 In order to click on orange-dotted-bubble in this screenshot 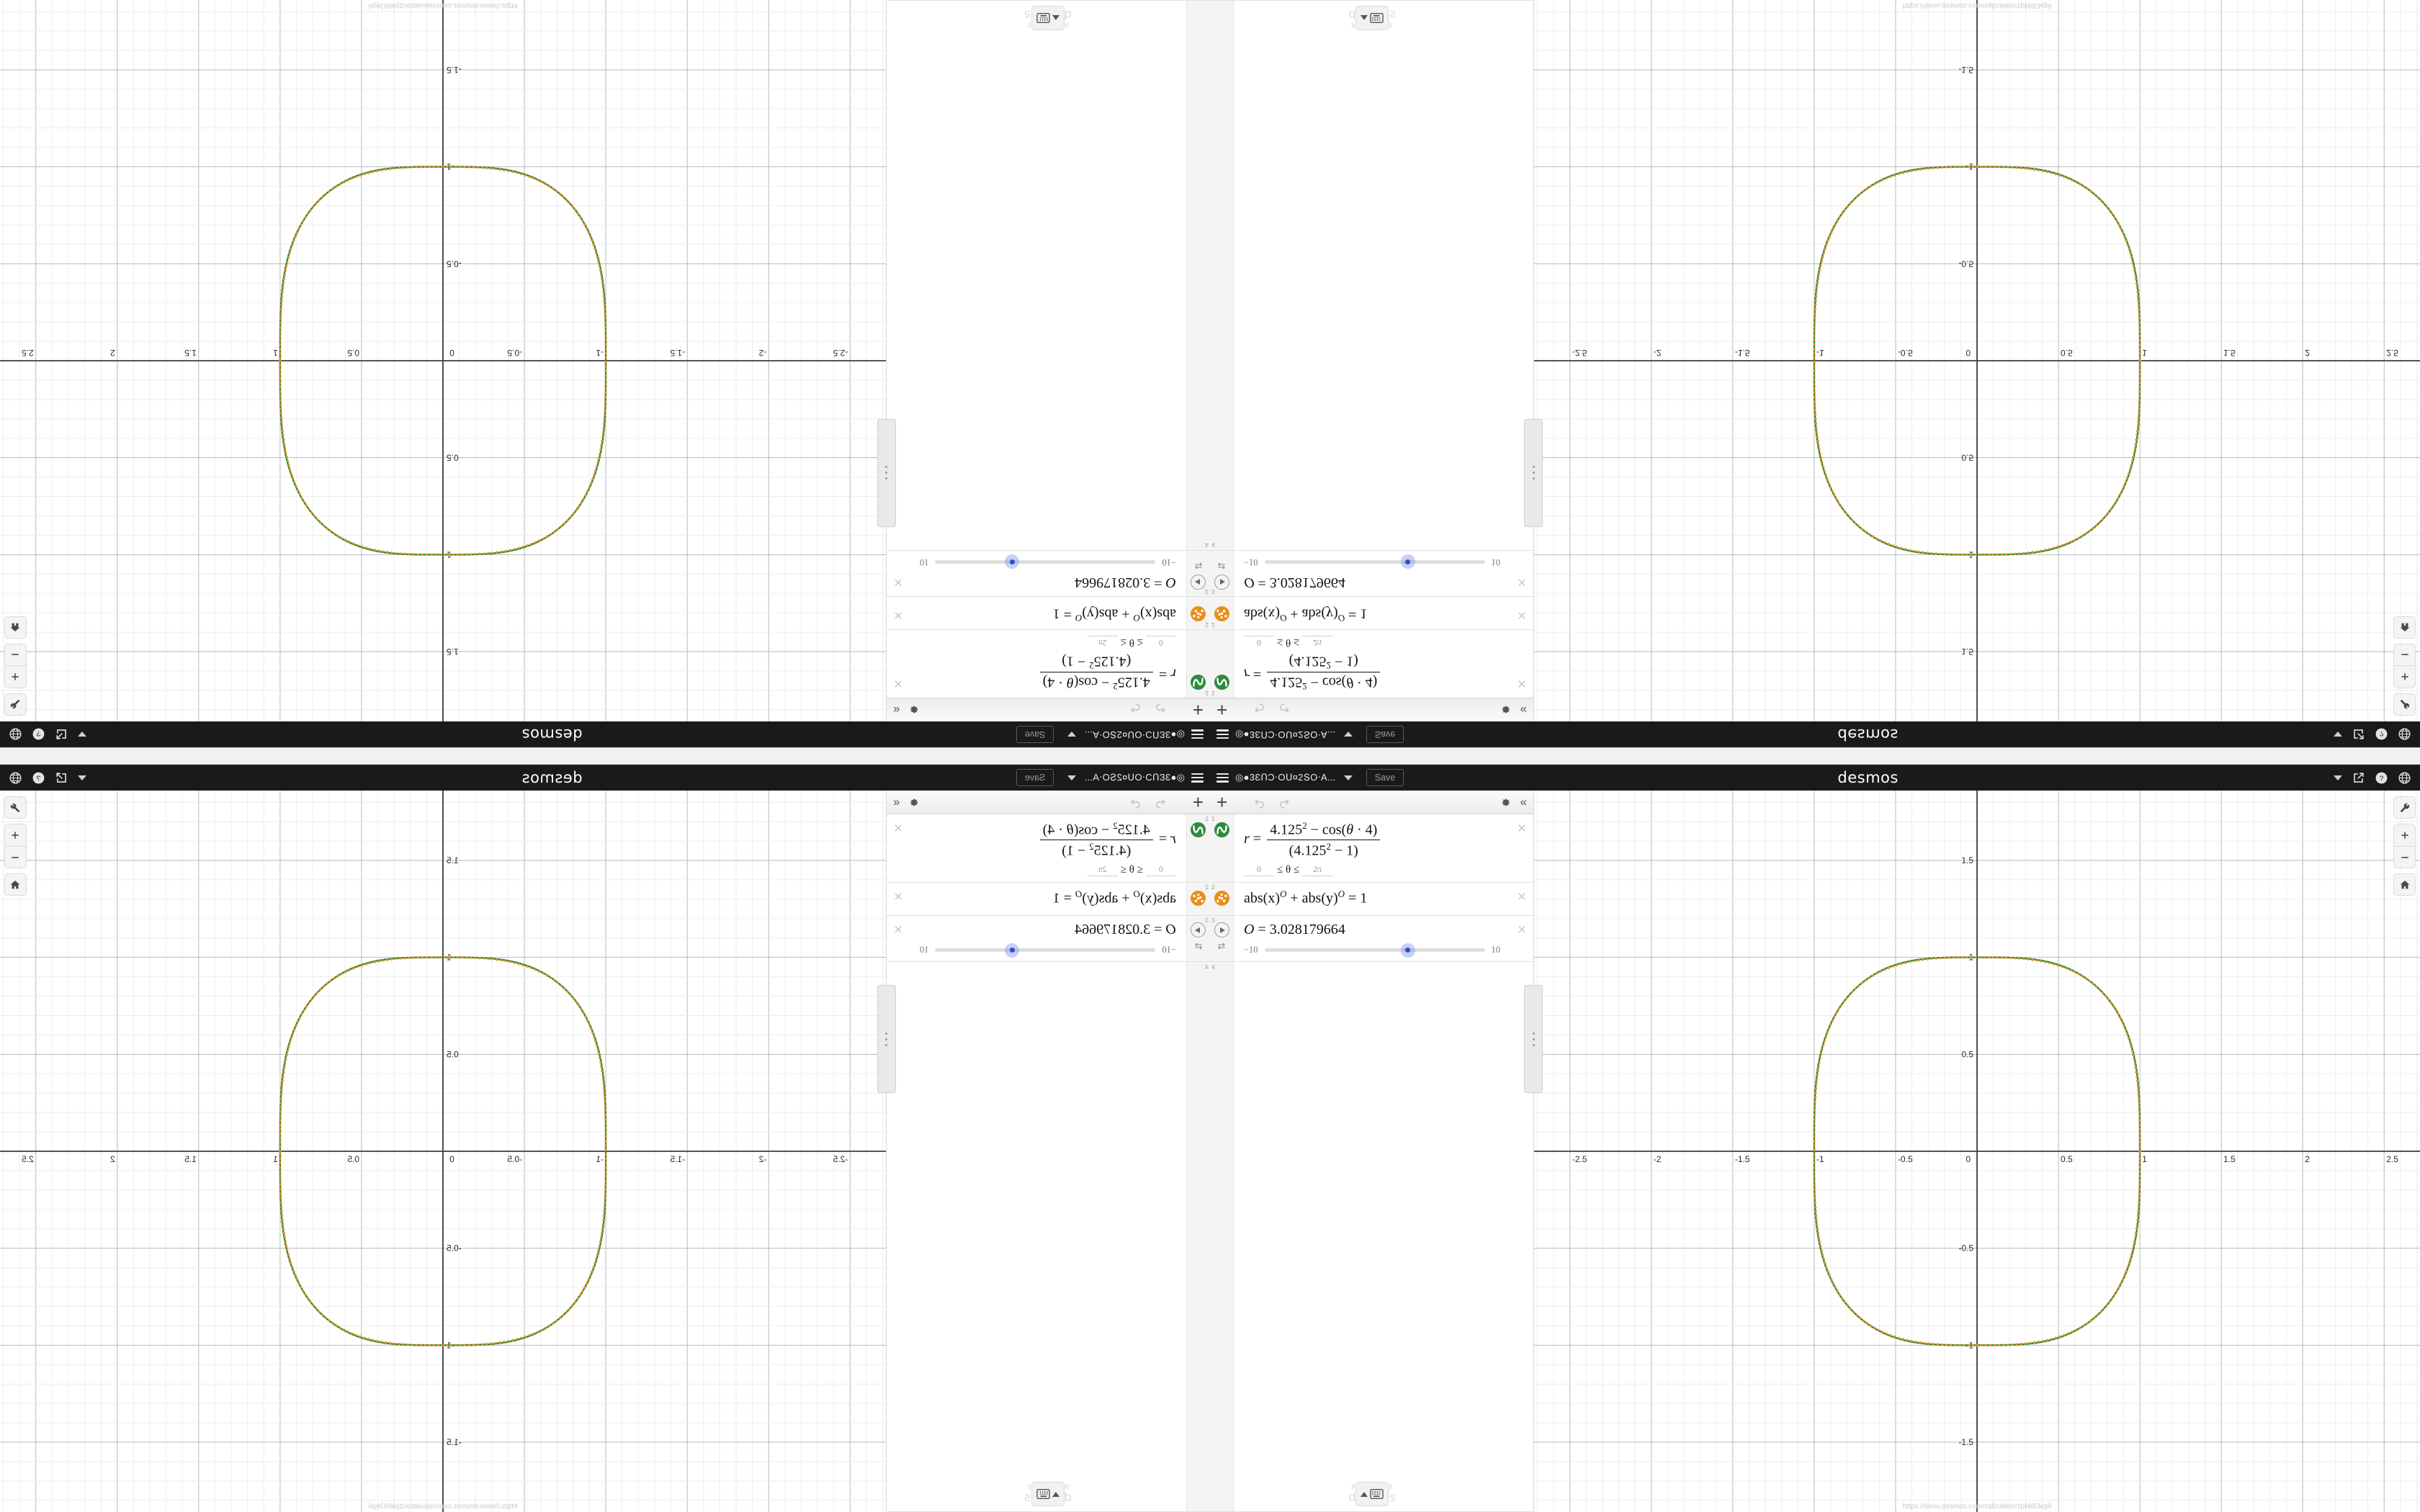, I will do `click(1221, 898)`.